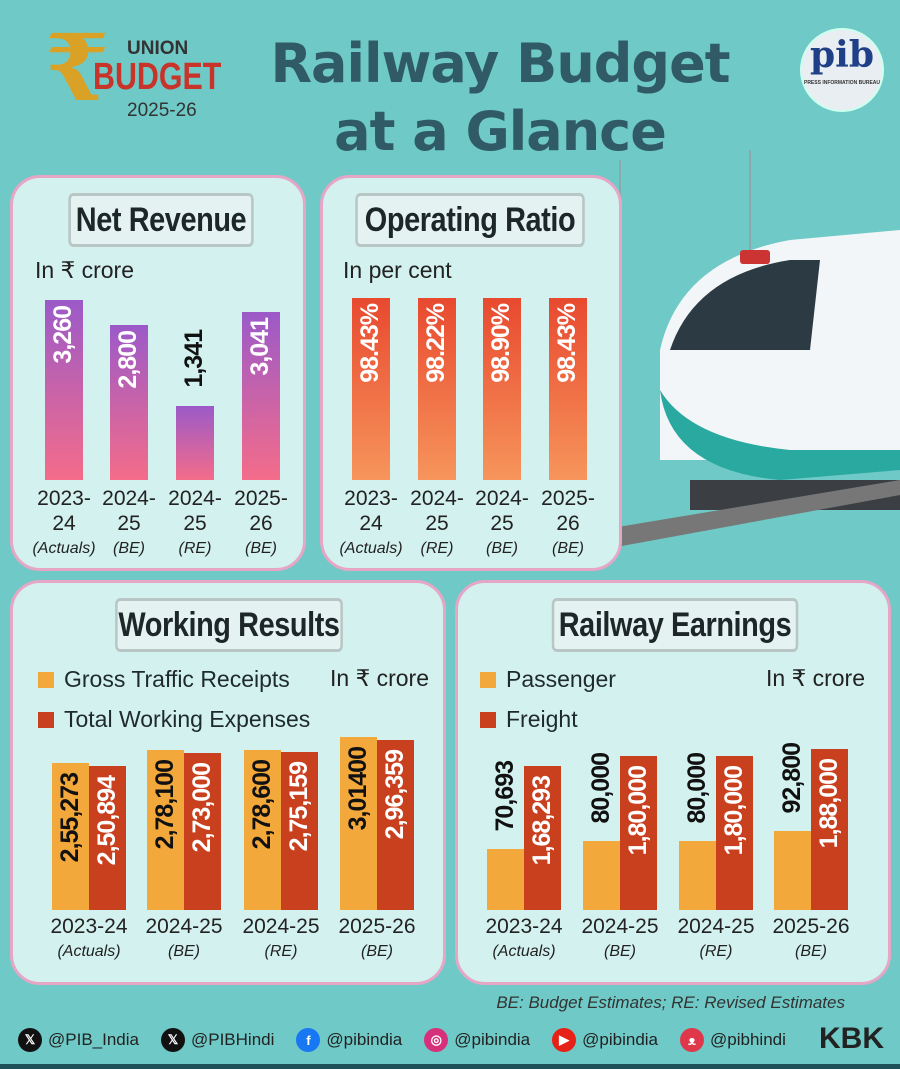  Describe the element at coordinates (377, 926) in the screenshot. I see `category-text: 2025-26` at that location.